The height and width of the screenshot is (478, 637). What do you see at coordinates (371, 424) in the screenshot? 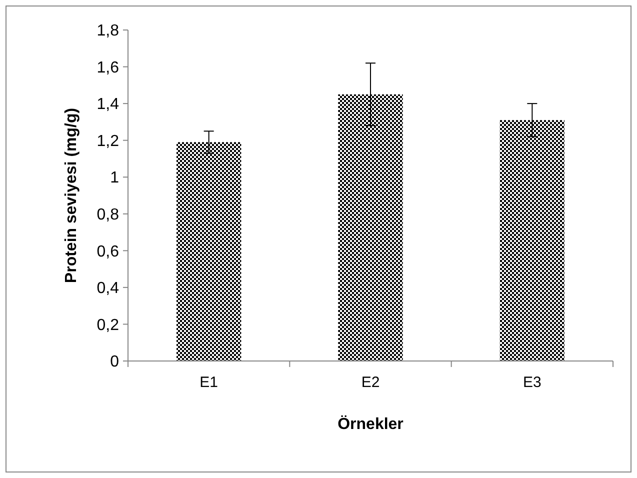
I see `x-axis-title: Örnekler` at bounding box center [371, 424].